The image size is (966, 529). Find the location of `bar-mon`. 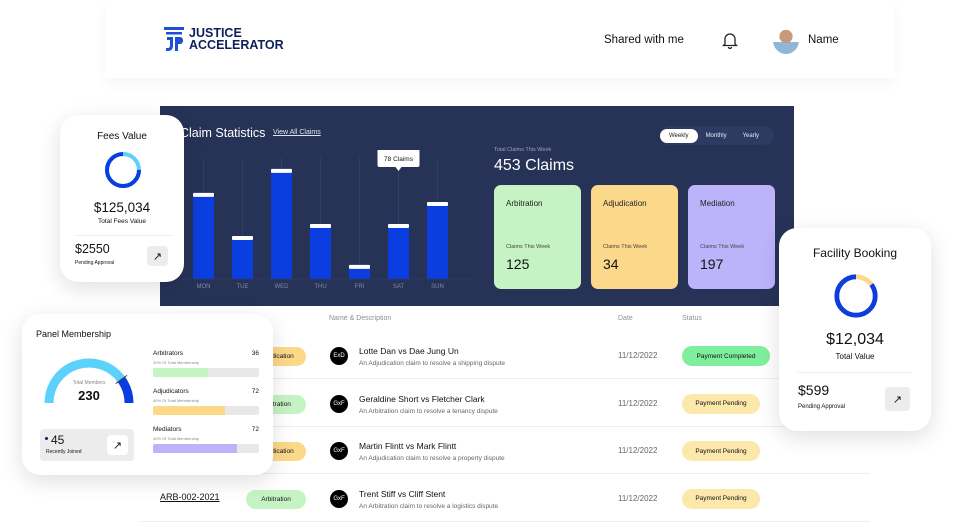

bar-mon is located at coordinates (203, 235).